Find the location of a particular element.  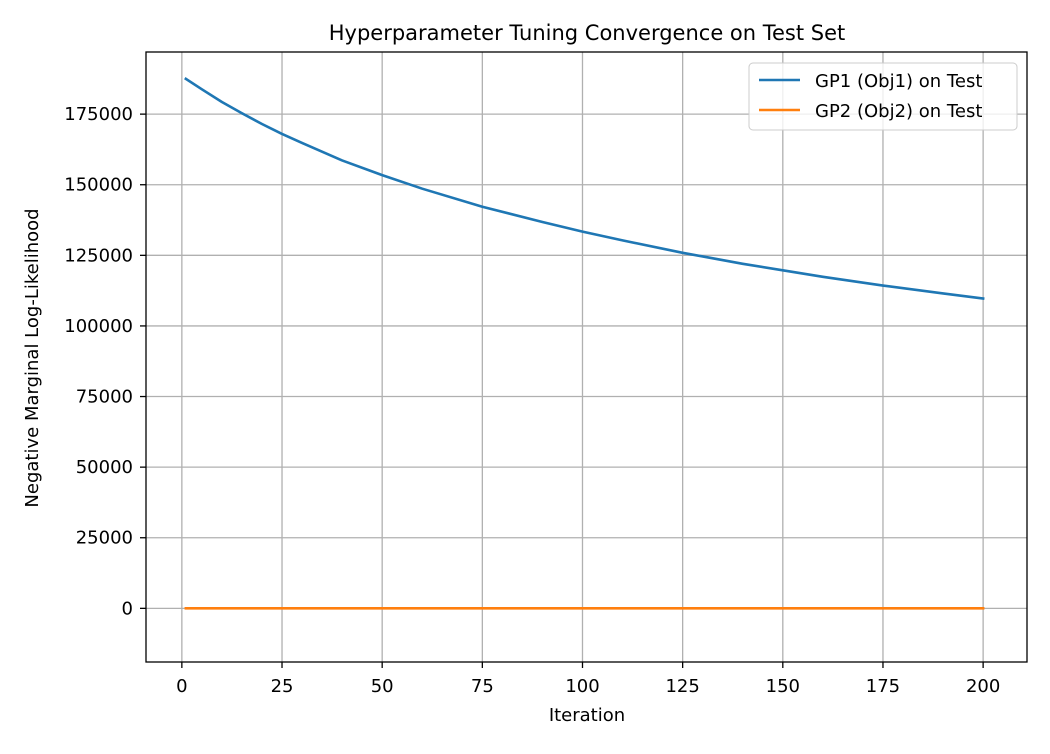

legend: GP1 (Obj1) on Test GP2 (Obj2) on Test is located at coordinates (883, 96).